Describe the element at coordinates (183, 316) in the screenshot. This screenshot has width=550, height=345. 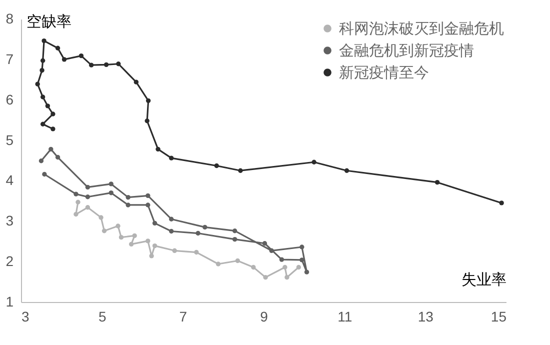
I see `x-tick-label: 7` at that location.